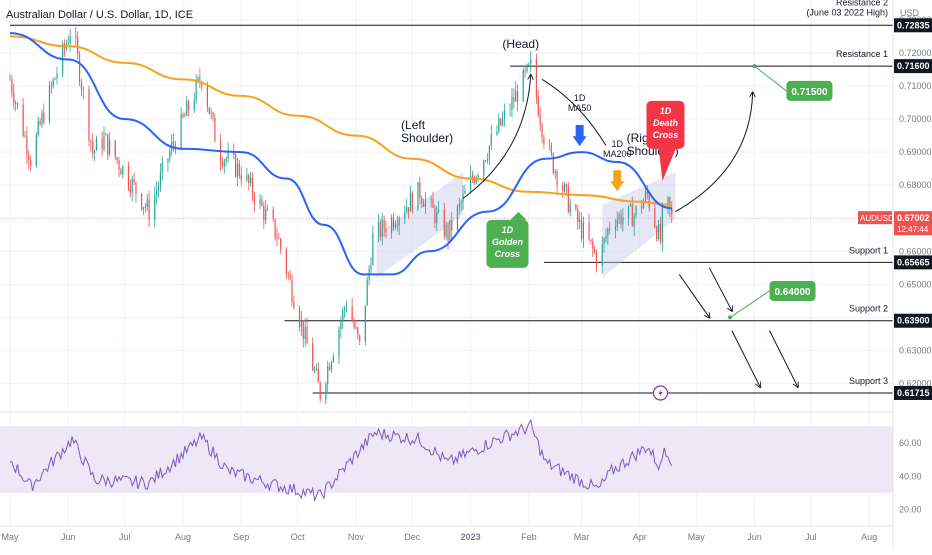 The width and height of the screenshot is (932, 555). Describe the element at coordinates (412, 537) in the screenshot. I see `time-tick-label: Dec` at that location.